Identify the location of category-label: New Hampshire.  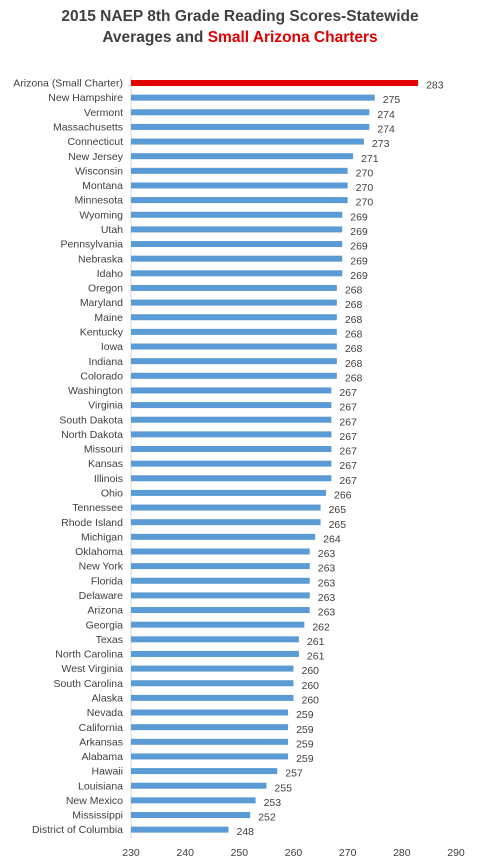
(85, 98).